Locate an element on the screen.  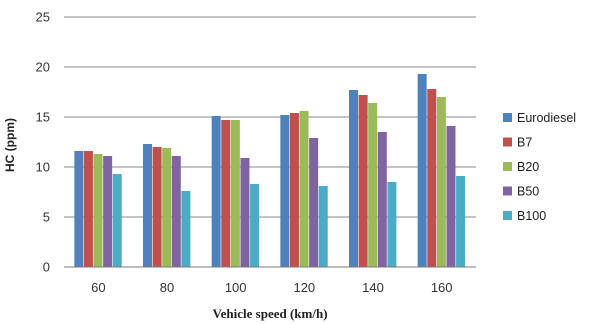
x-tick-label: 120 is located at coordinates (304, 287).